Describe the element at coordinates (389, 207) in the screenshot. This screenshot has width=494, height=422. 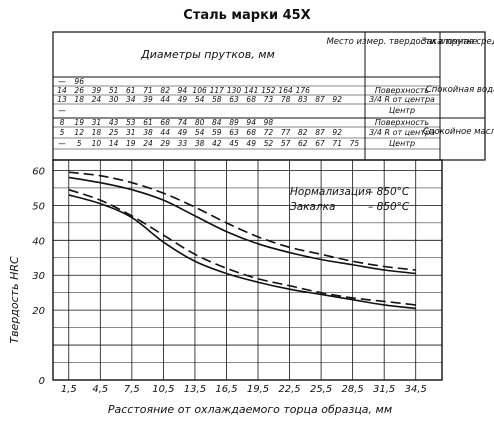
I see `legend-quench-temp: – 850°С` at that location.